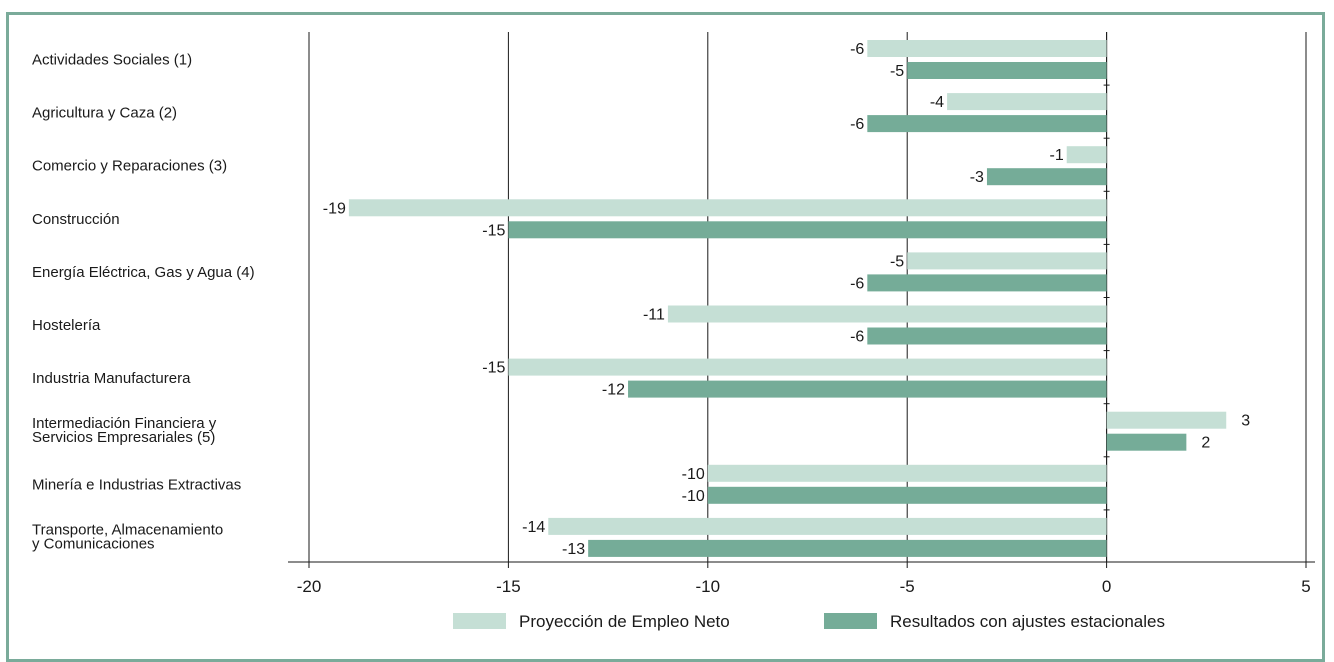 This screenshot has height=662, width=1334. I want to click on data-label: -11, so click(654, 315).